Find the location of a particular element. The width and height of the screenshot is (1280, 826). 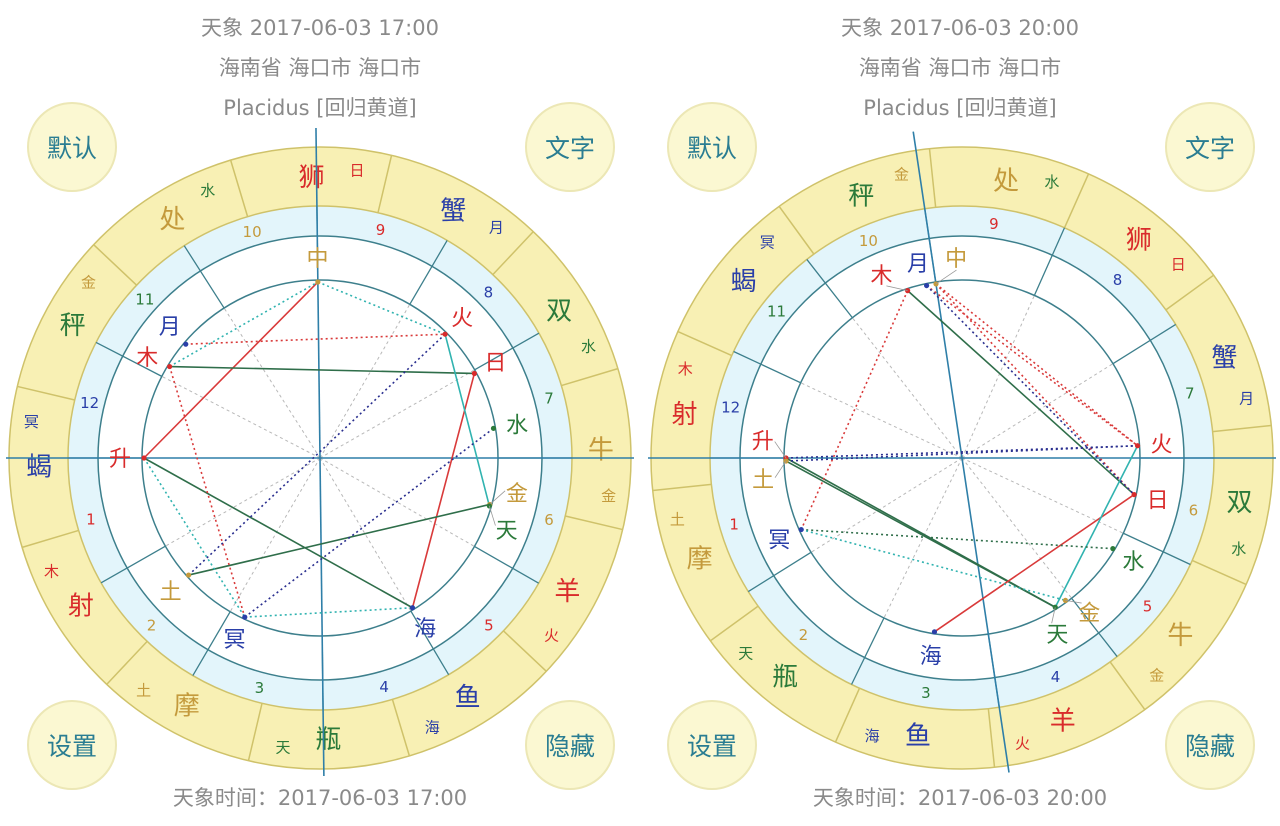

sign-ruler-label: 金 is located at coordinates (901, 174).